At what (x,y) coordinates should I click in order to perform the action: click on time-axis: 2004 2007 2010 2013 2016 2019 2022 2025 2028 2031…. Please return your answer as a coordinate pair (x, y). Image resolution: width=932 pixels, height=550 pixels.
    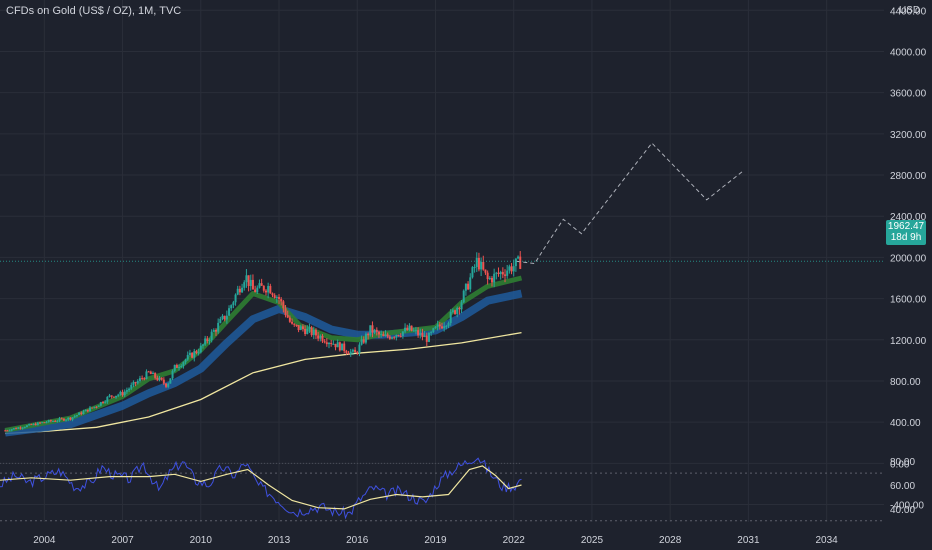
    Looking at the image, I should click on (435, 540).